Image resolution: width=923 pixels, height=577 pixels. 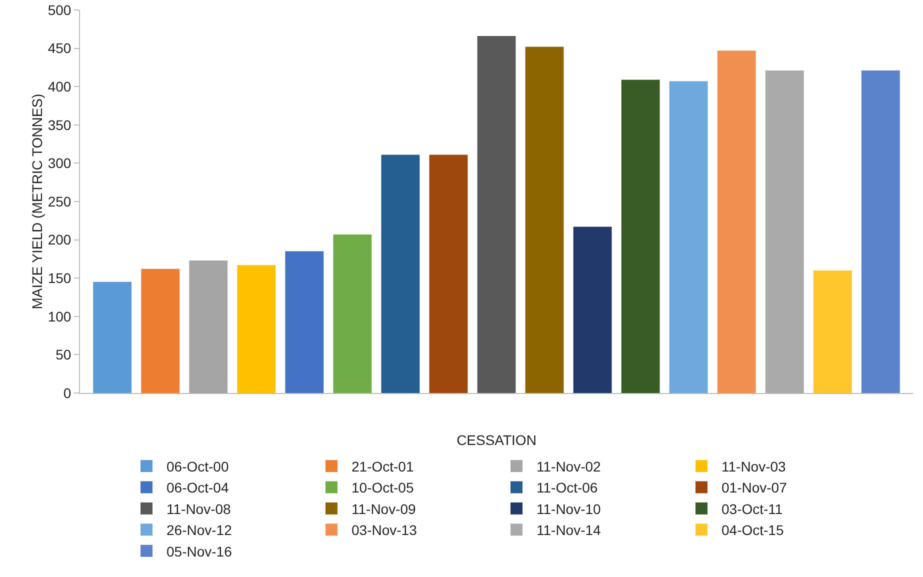 I want to click on legend-label: 11-Nov-14, so click(x=569, y=530).